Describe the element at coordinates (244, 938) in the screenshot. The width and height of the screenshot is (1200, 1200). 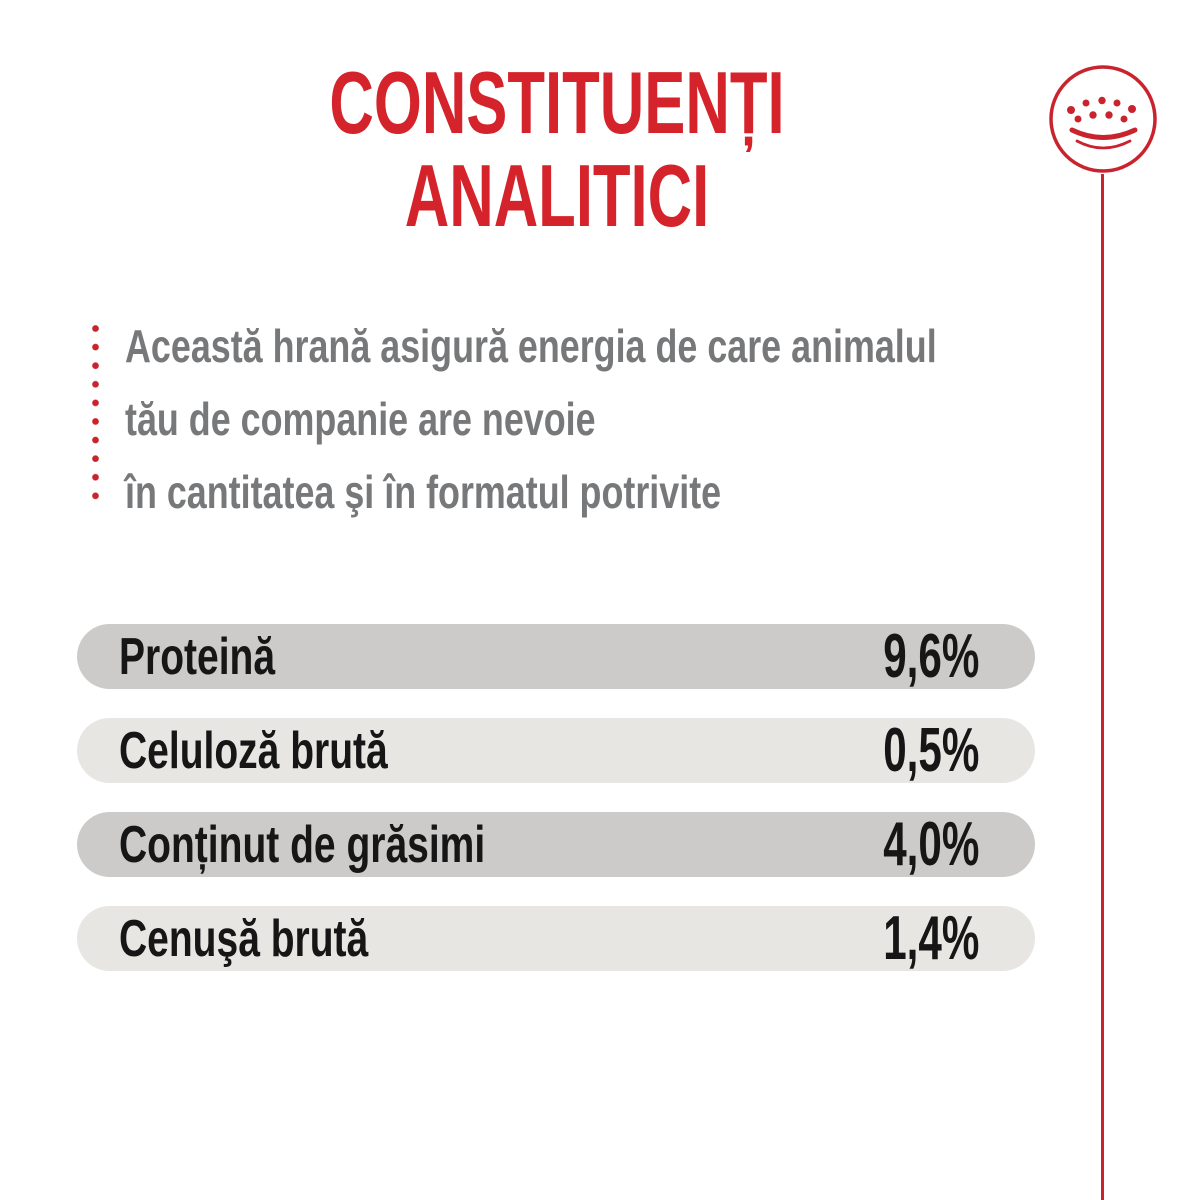
I see `constituent-label: Cenuşă brută` at that location.